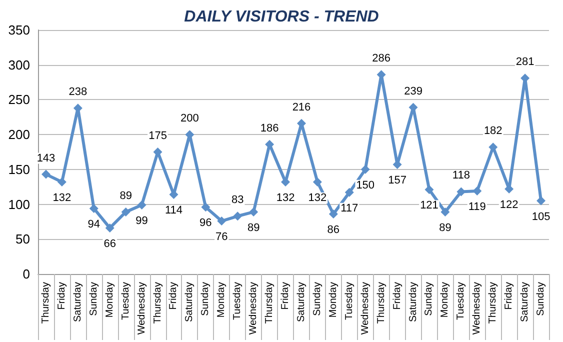 This screenshot has width=563, height=342. What do you see at coordinates (222, 237) in the screenshot?
I see `data-label: 76` at bounding box center [222, 237].